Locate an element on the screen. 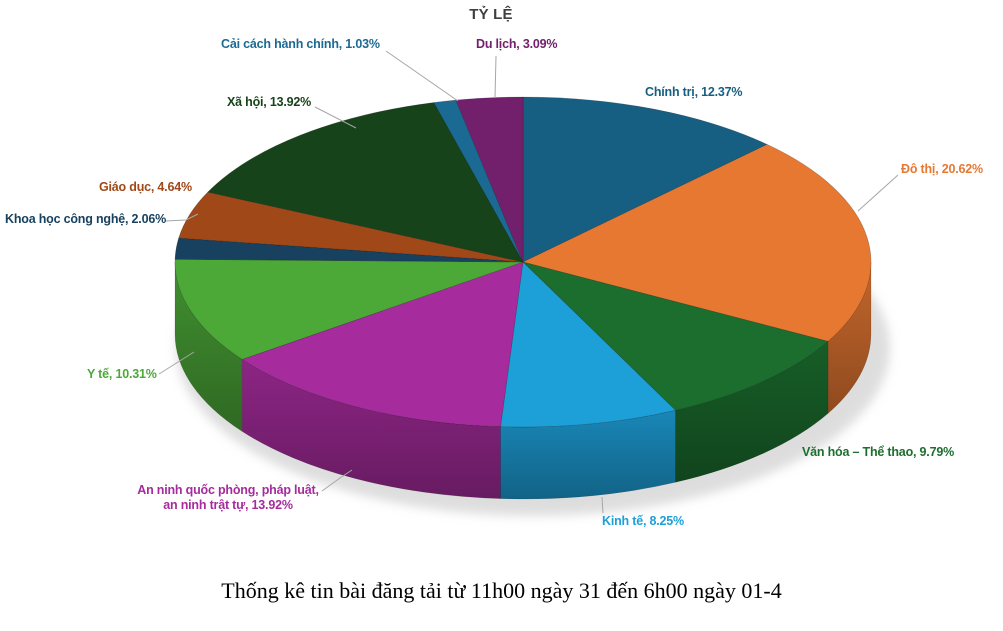  pie-slice-xa-hoi is located at coordinates (365, 182).